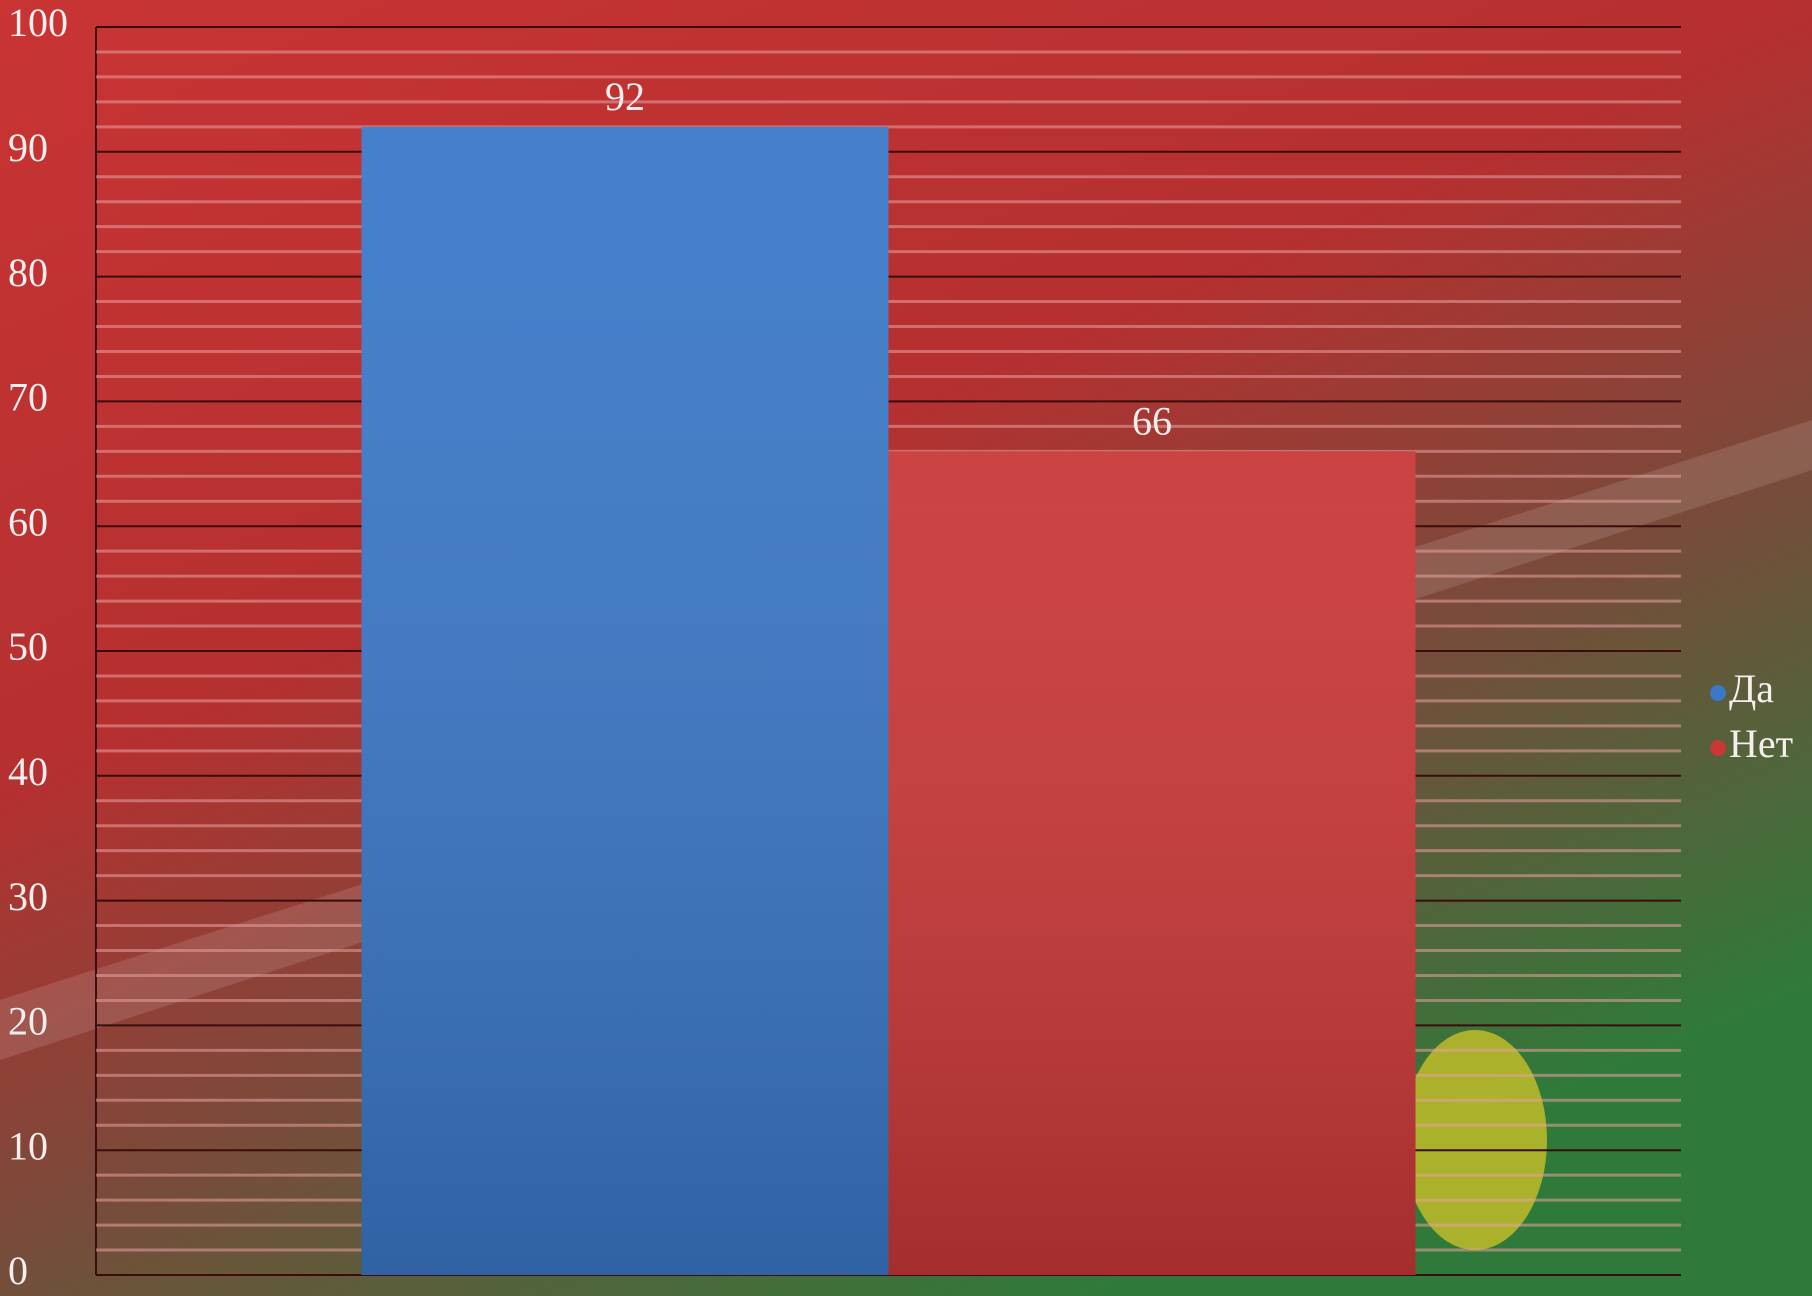  Describe the element at coordinates (28, 147) in the screenshot. I see `y-tick-label: 90` at that location.